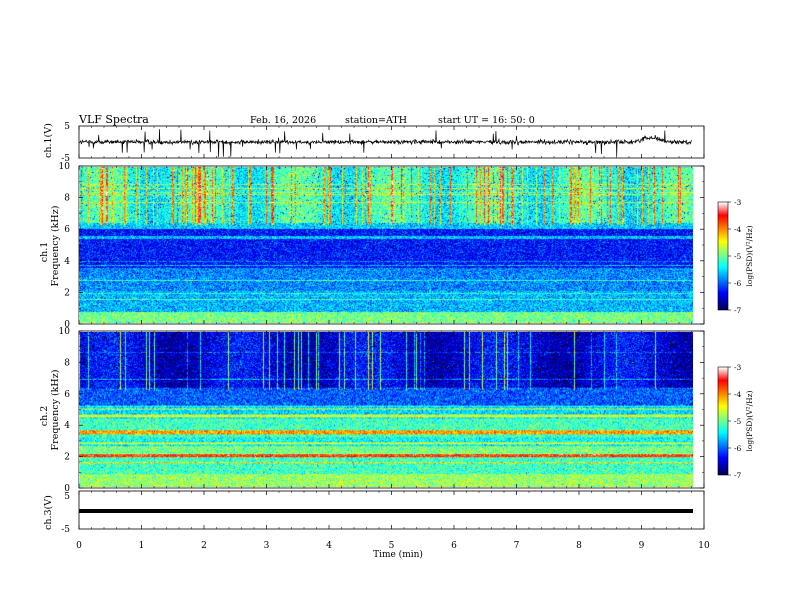 This screenshot has height=616, width=792. I want to click on ch3-ytick-bottom: -5, so click(65, 530).